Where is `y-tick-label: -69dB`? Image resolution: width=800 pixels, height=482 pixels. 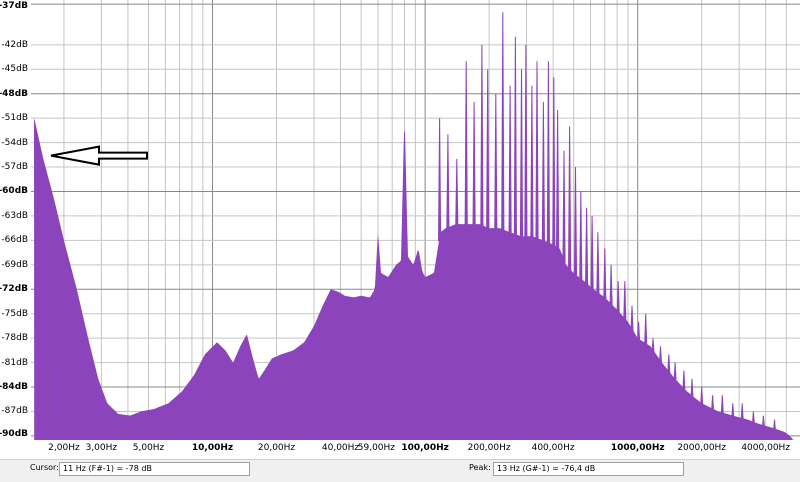
y-tick-label: -69dB is located at coordinates (14, 264).